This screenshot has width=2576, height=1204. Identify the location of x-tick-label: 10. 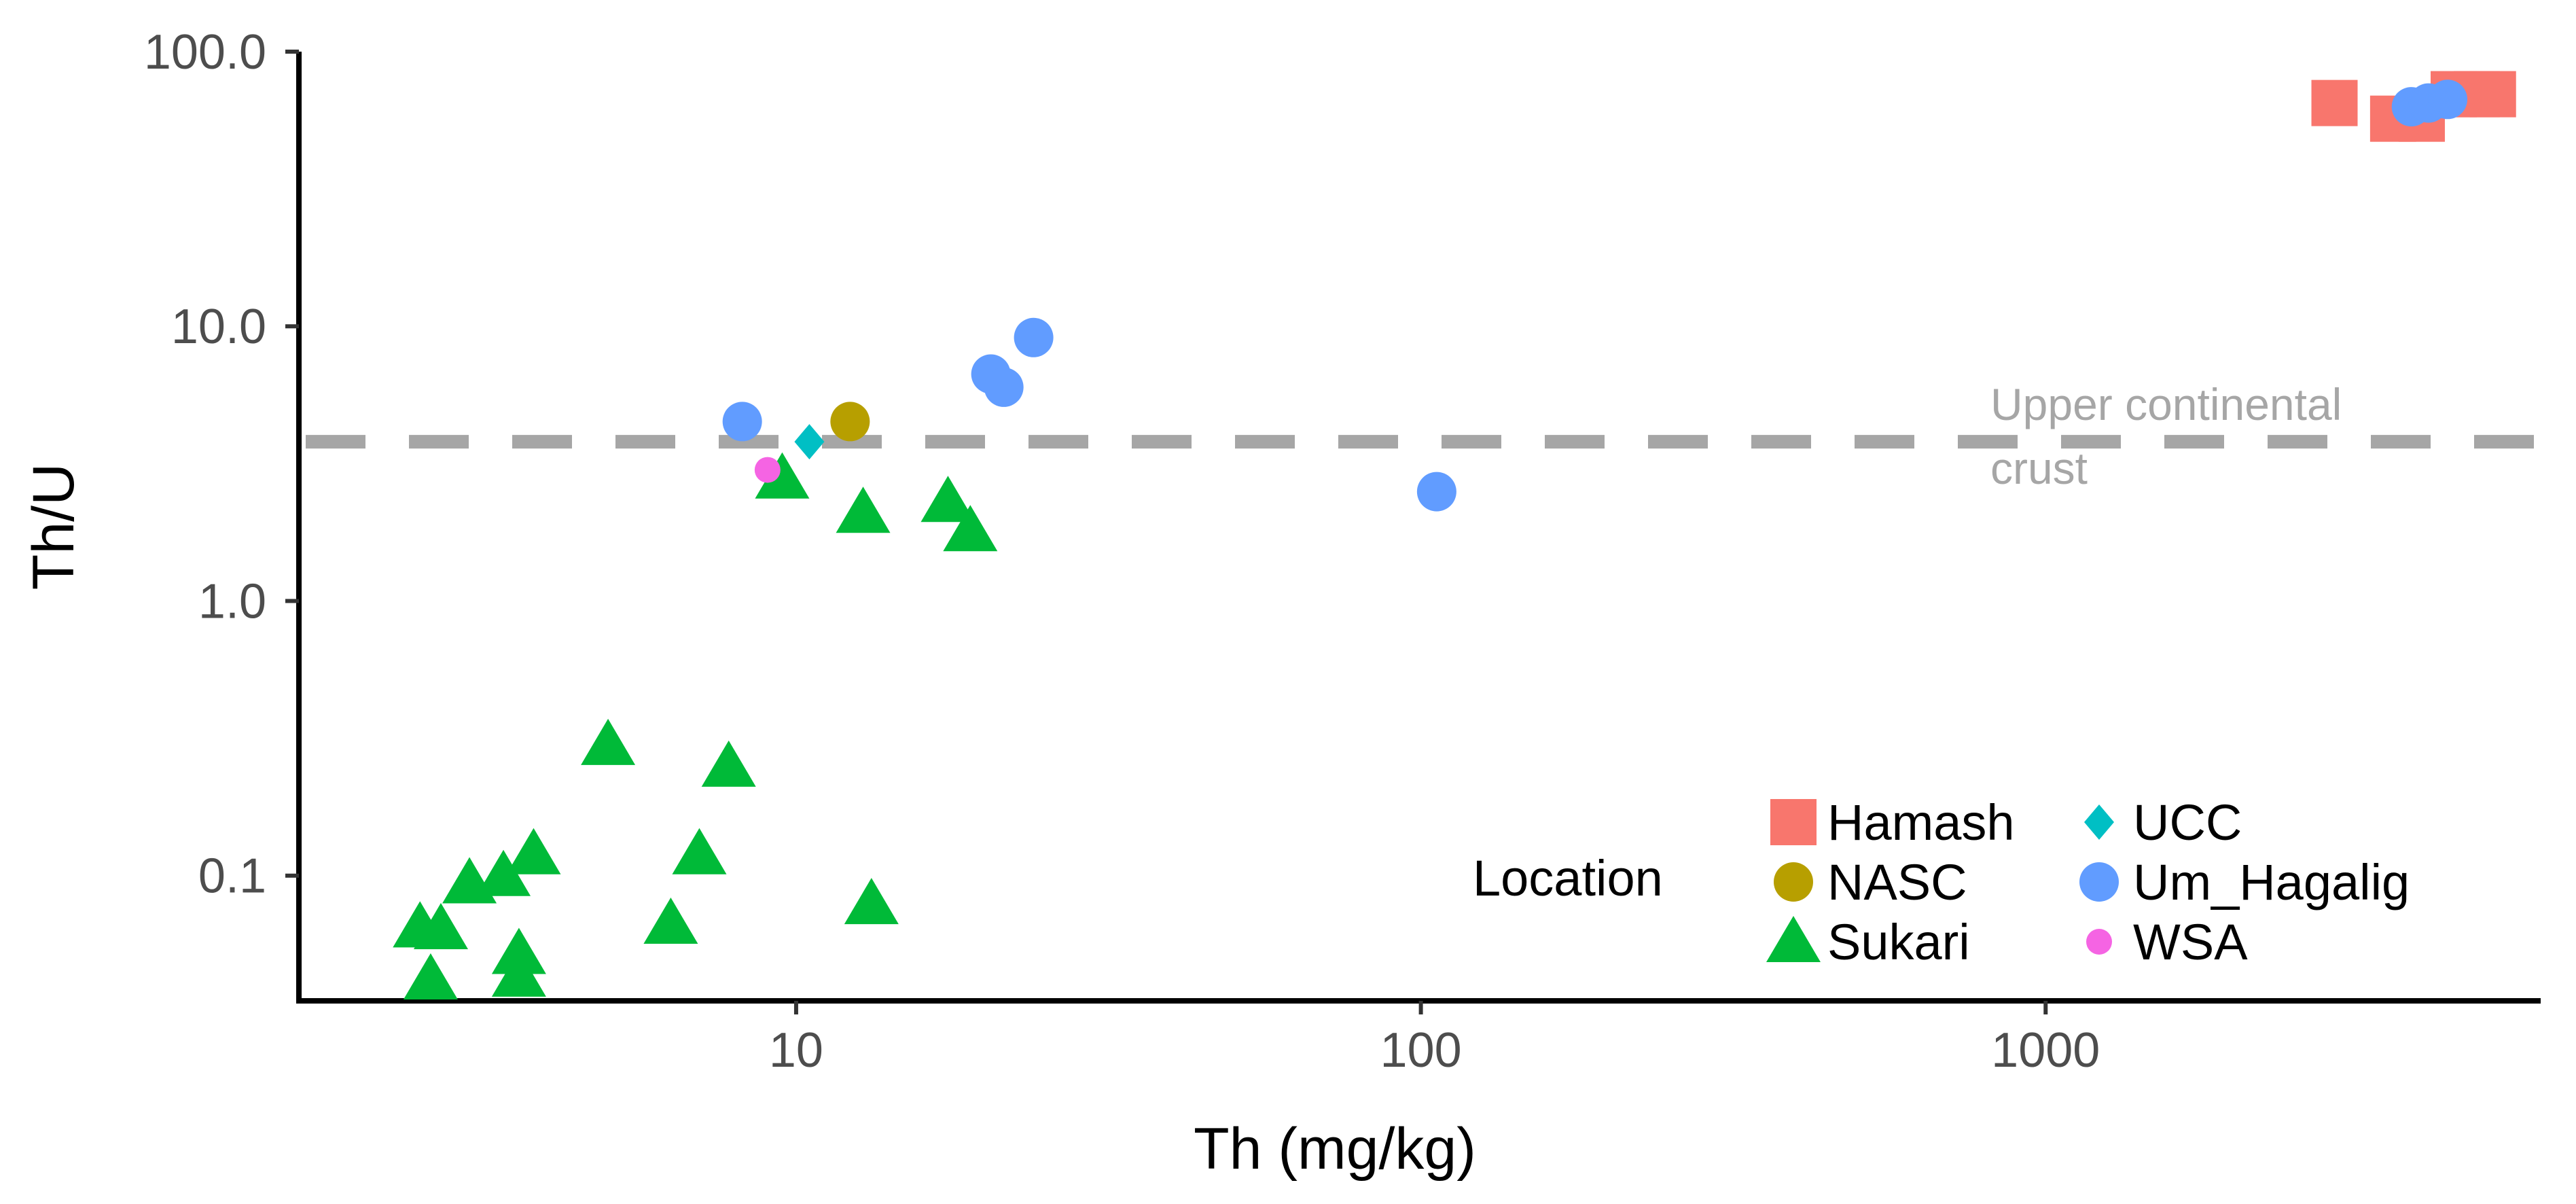
(796, 1050).